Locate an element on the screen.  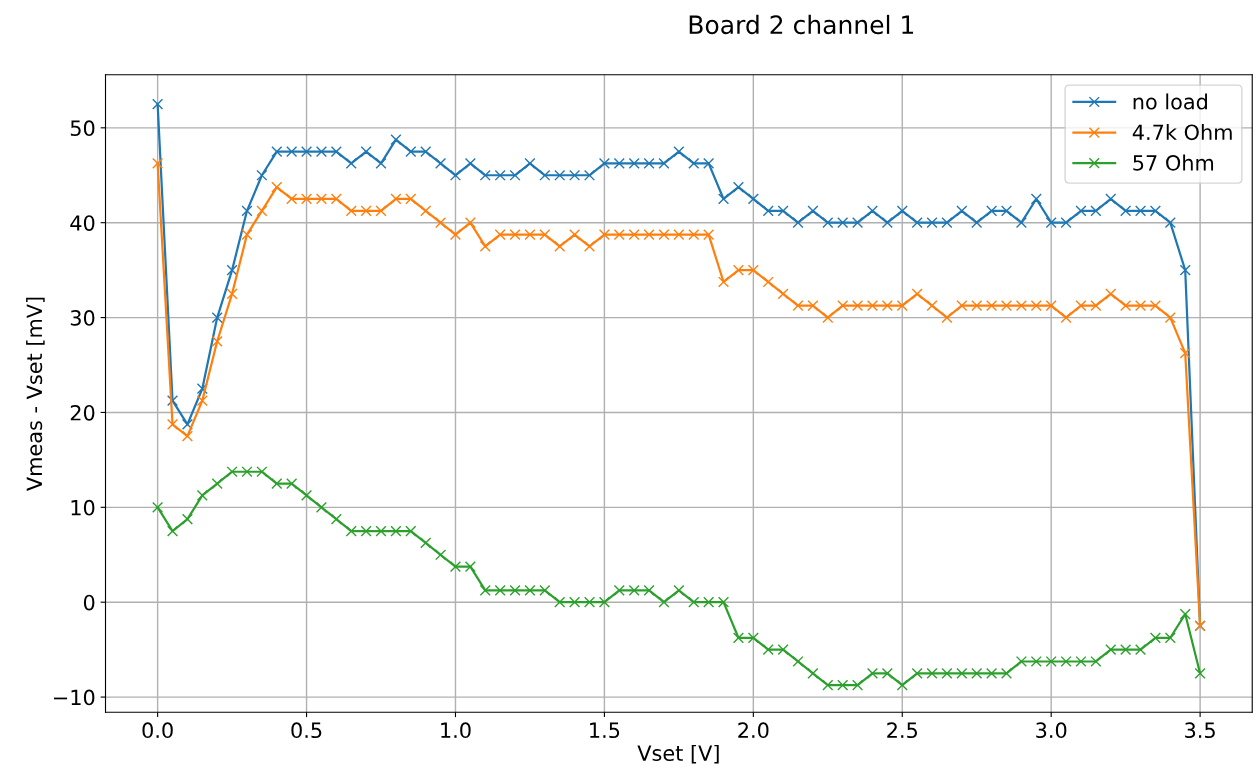
legend-label: 57 Ohm is located at coordinates (1173, 162).